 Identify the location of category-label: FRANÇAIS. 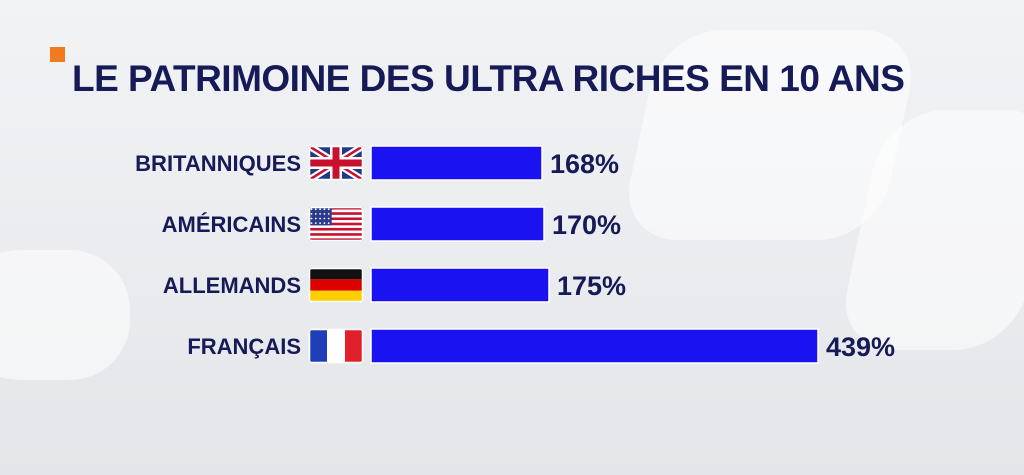
(244, 346).